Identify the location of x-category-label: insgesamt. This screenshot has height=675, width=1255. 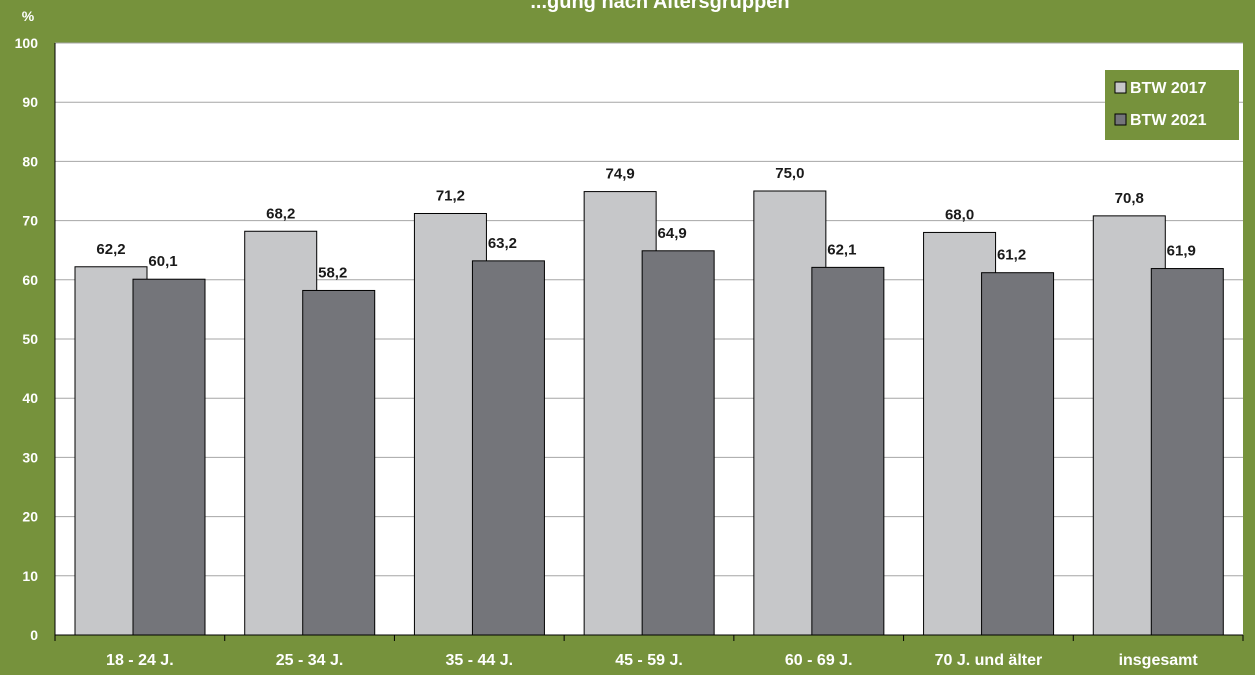
(1159, 660).